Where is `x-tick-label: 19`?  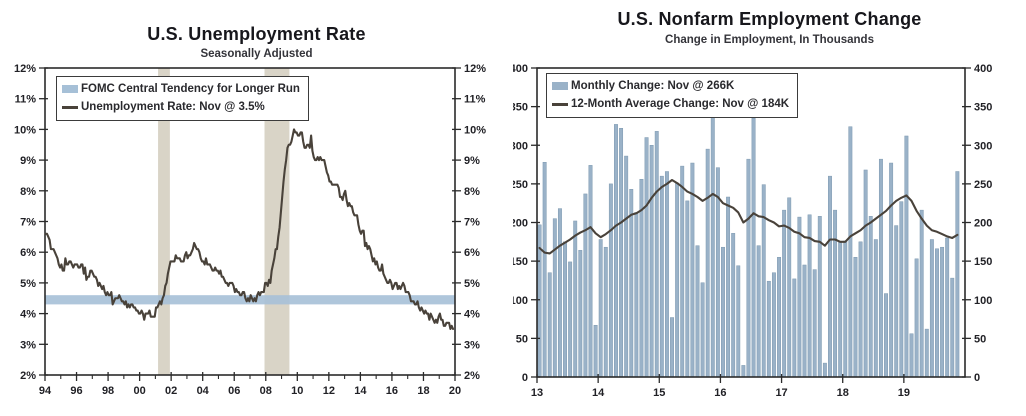 x-tick-label: 19 is located at coordinates (904, 393).